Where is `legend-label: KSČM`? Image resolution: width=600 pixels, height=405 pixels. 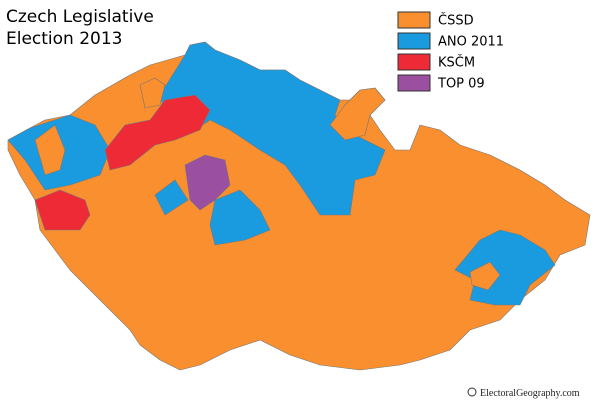 legend-label: KSČM is located at coordinates (456, 63).